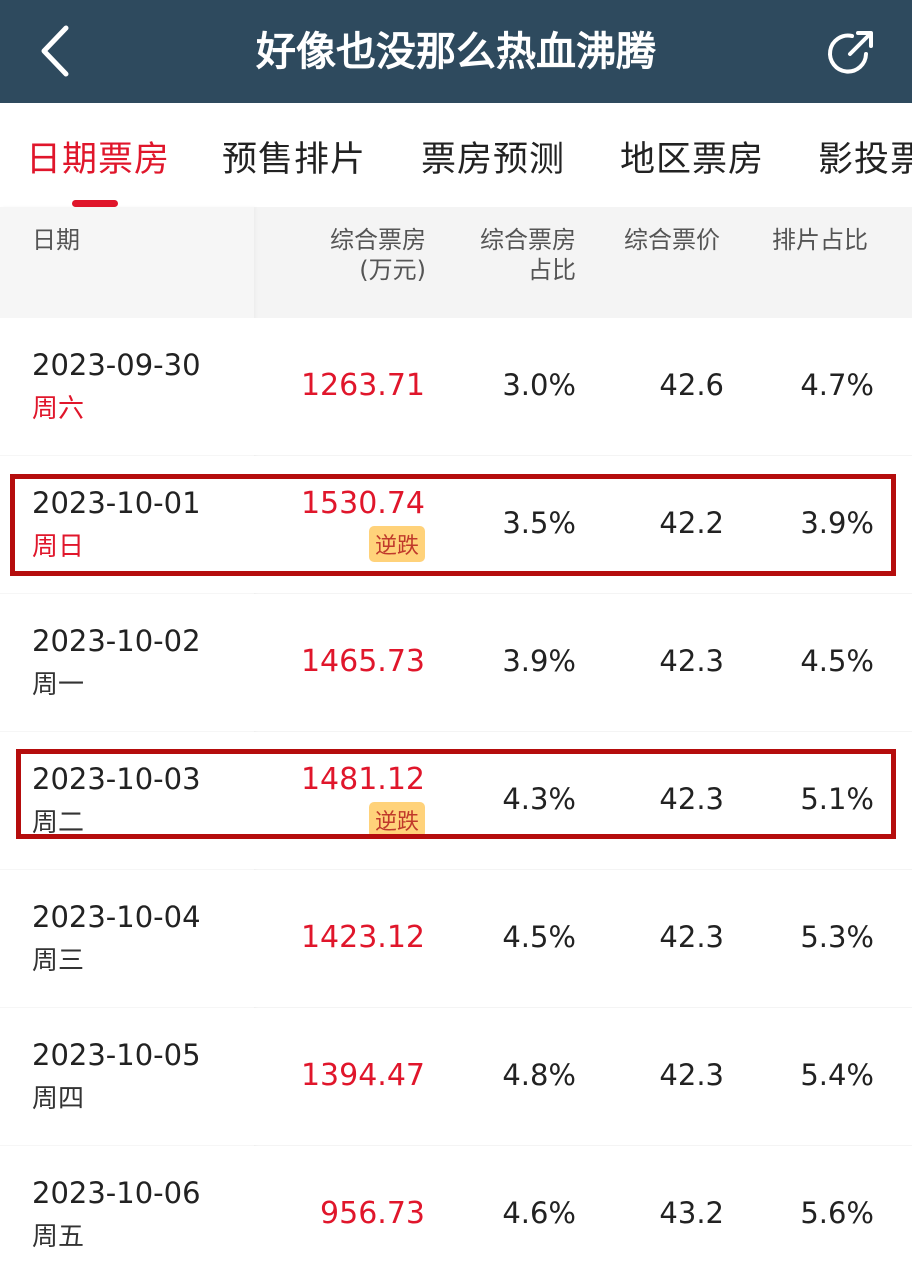  What do you see at coordinates (58, 1237) in the screenshot?
I see `row-weekday: 周五` at bounding box center [58, 1237].